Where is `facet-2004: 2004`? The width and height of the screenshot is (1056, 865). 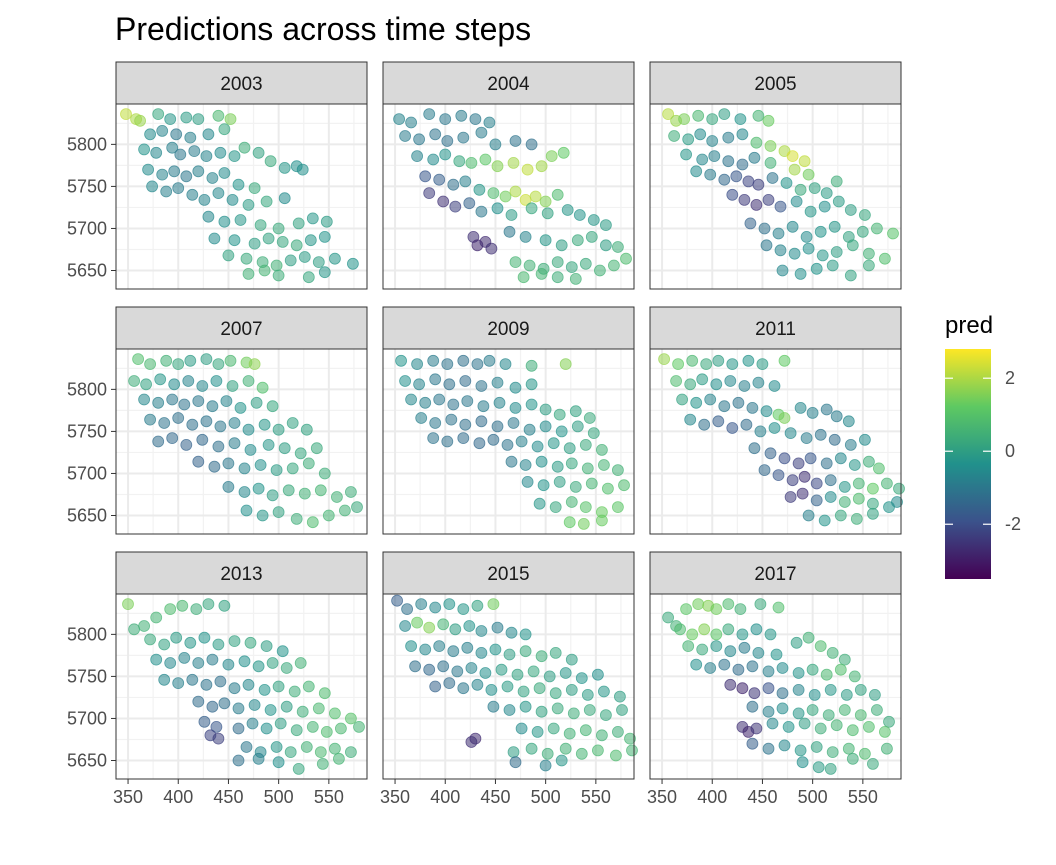 facet-2004: 2004 is located at coordinates (508, 175).